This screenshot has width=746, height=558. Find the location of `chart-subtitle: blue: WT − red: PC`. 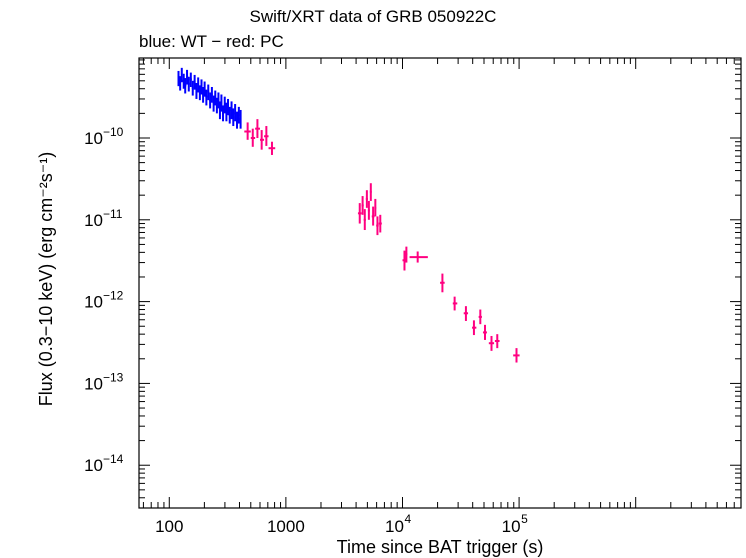

chart-subtitle: blue: WT − red: PC is located at coordinates (211, 41).